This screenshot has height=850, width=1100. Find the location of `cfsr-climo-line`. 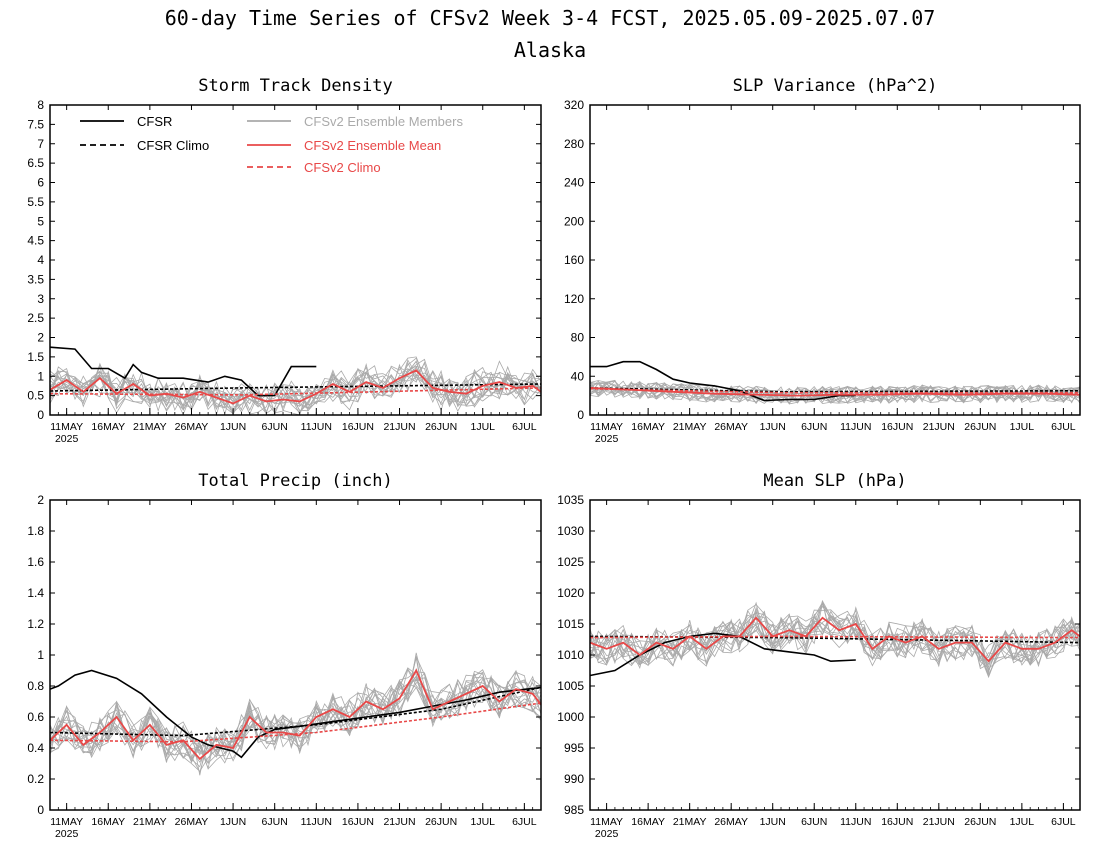

cfsr-climo-line is located at coordinates (835, 639).